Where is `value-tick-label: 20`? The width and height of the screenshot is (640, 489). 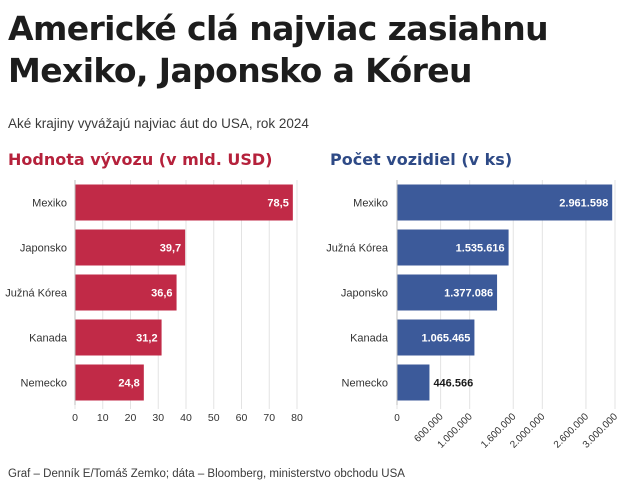
value-tick-label: 20 is located at coordinates (131, 418).